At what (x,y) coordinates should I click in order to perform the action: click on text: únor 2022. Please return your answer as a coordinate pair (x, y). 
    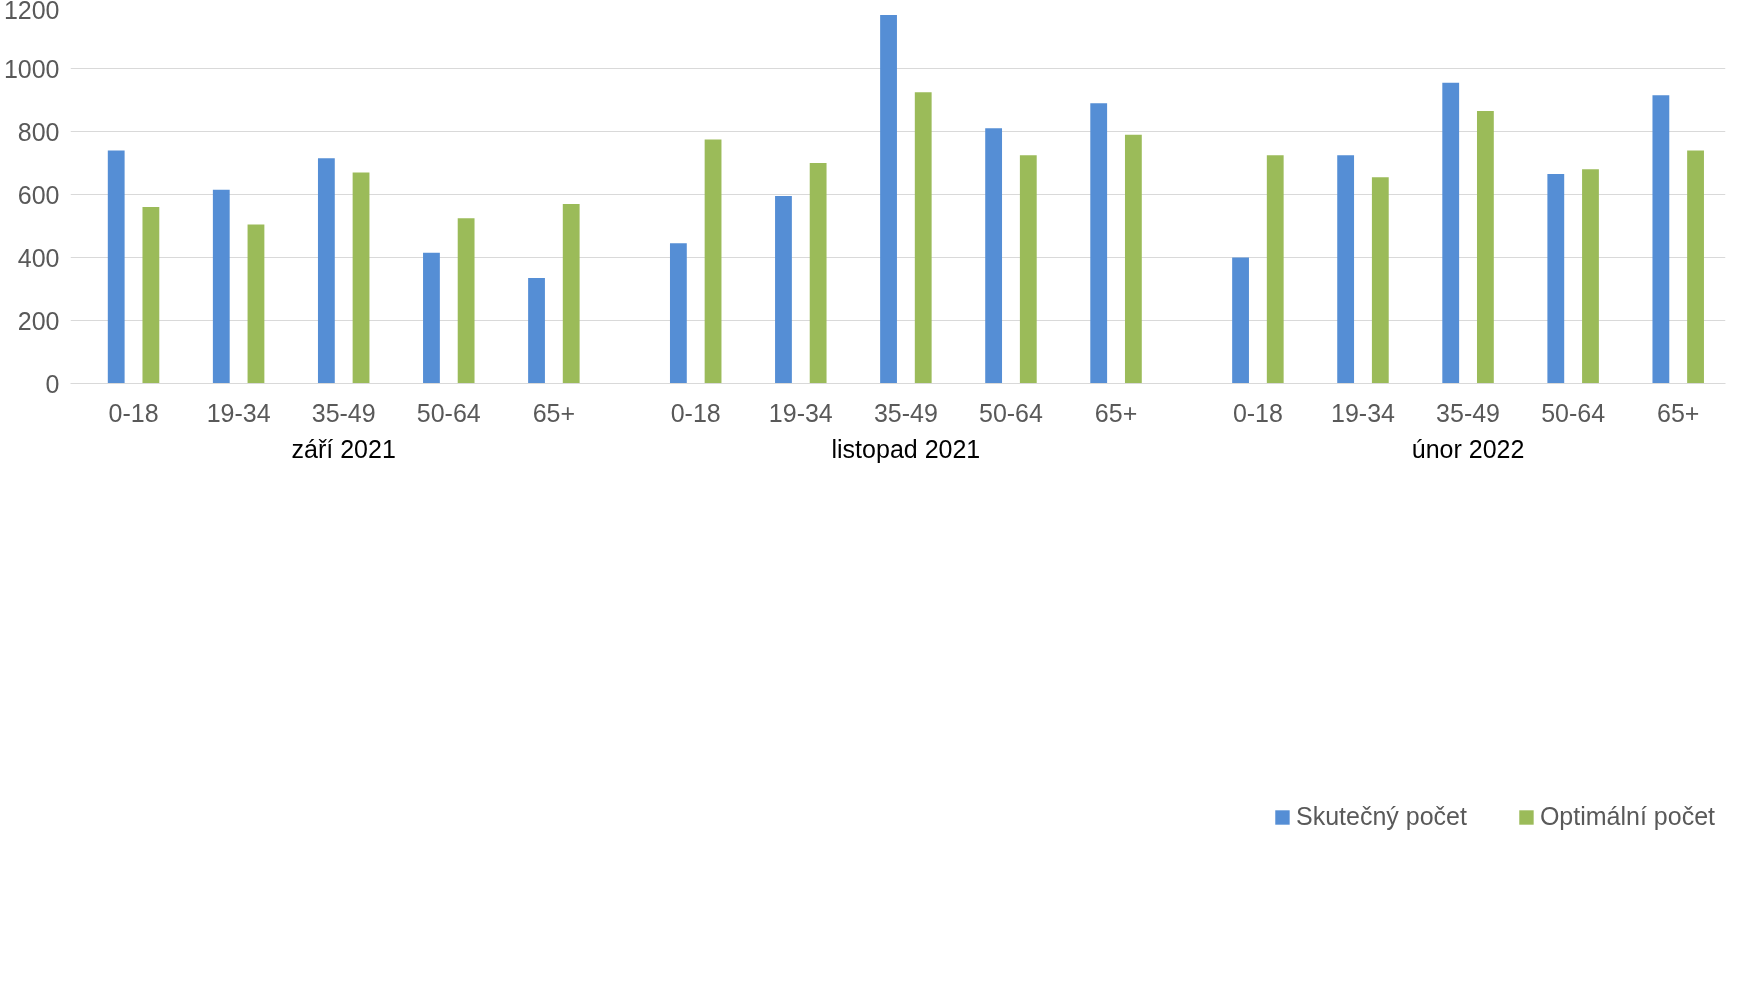
    Looking at the image, I should click on (1468, 448).